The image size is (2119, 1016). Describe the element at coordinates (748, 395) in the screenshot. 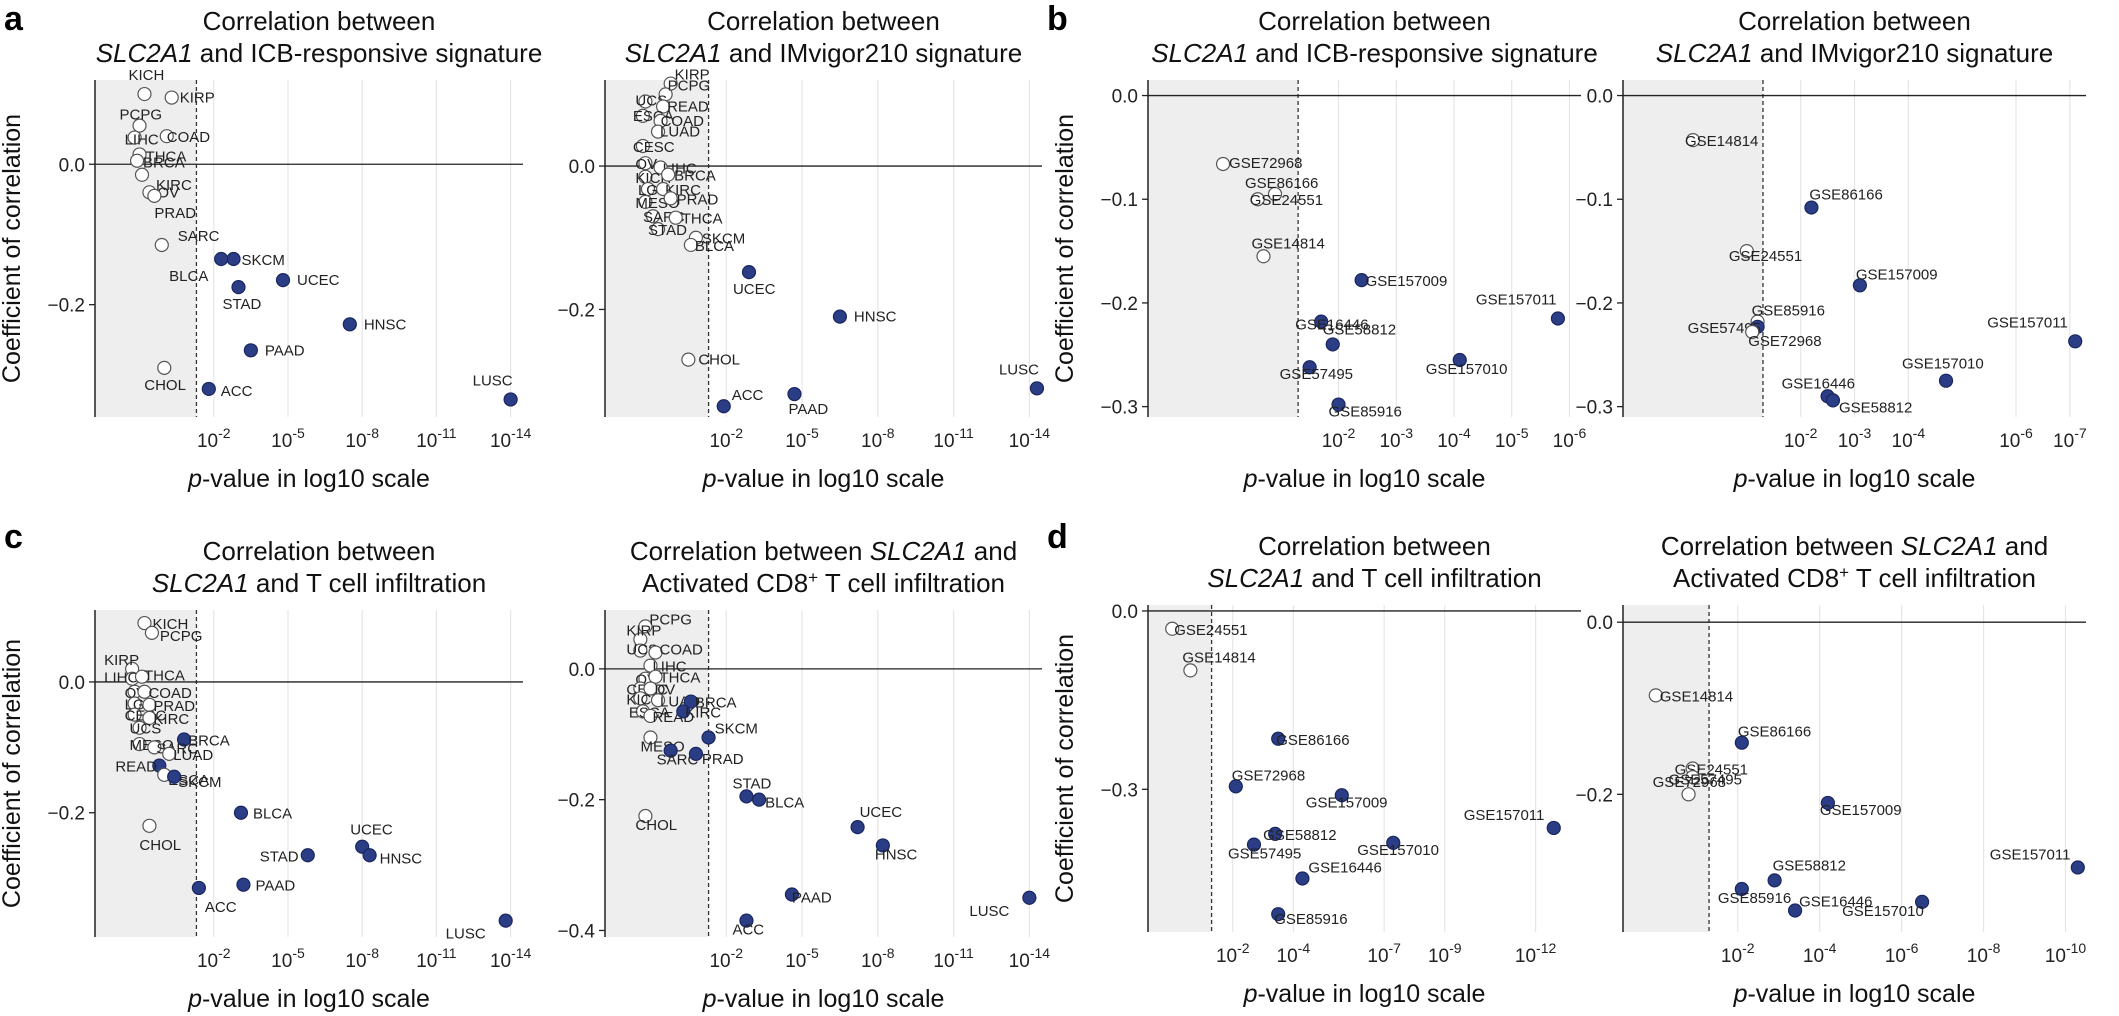

I see `point-label: ACC` at that location.